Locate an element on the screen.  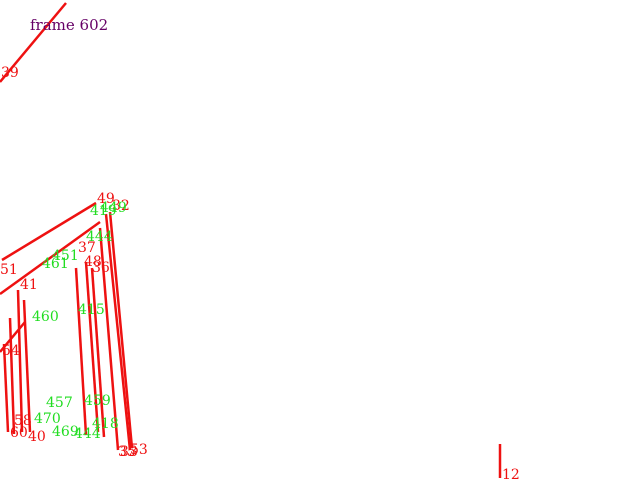
track-id-label: 54 is located at coordinates (11, 351).